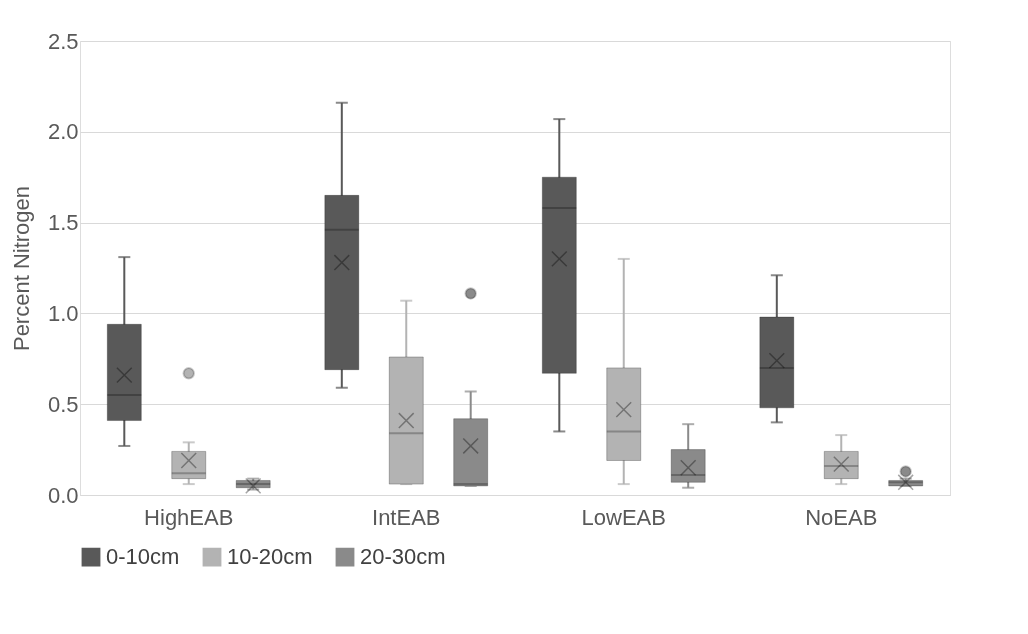 This screenshot has width=1028, height=634. I want to click on y-tick-label: 2.5, so click(63, 41).